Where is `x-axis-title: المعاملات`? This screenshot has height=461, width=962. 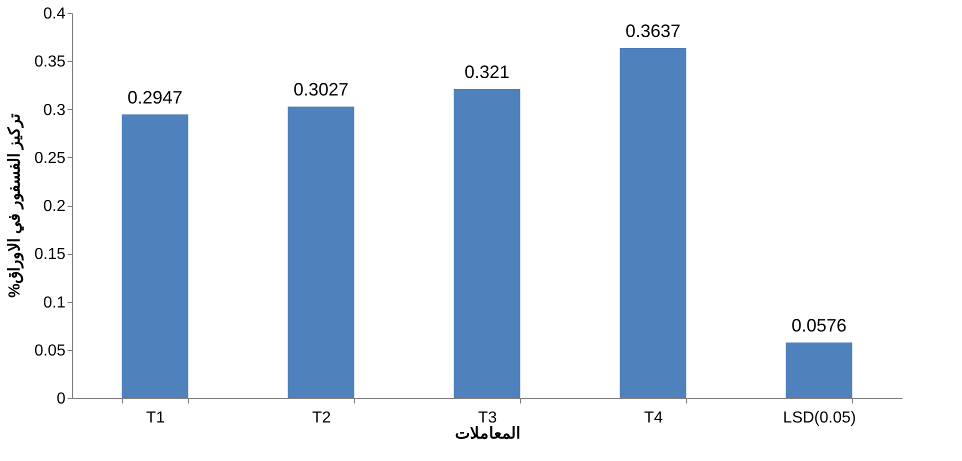 x-axis-title: المعاملات is located at coordinates (487, 434).